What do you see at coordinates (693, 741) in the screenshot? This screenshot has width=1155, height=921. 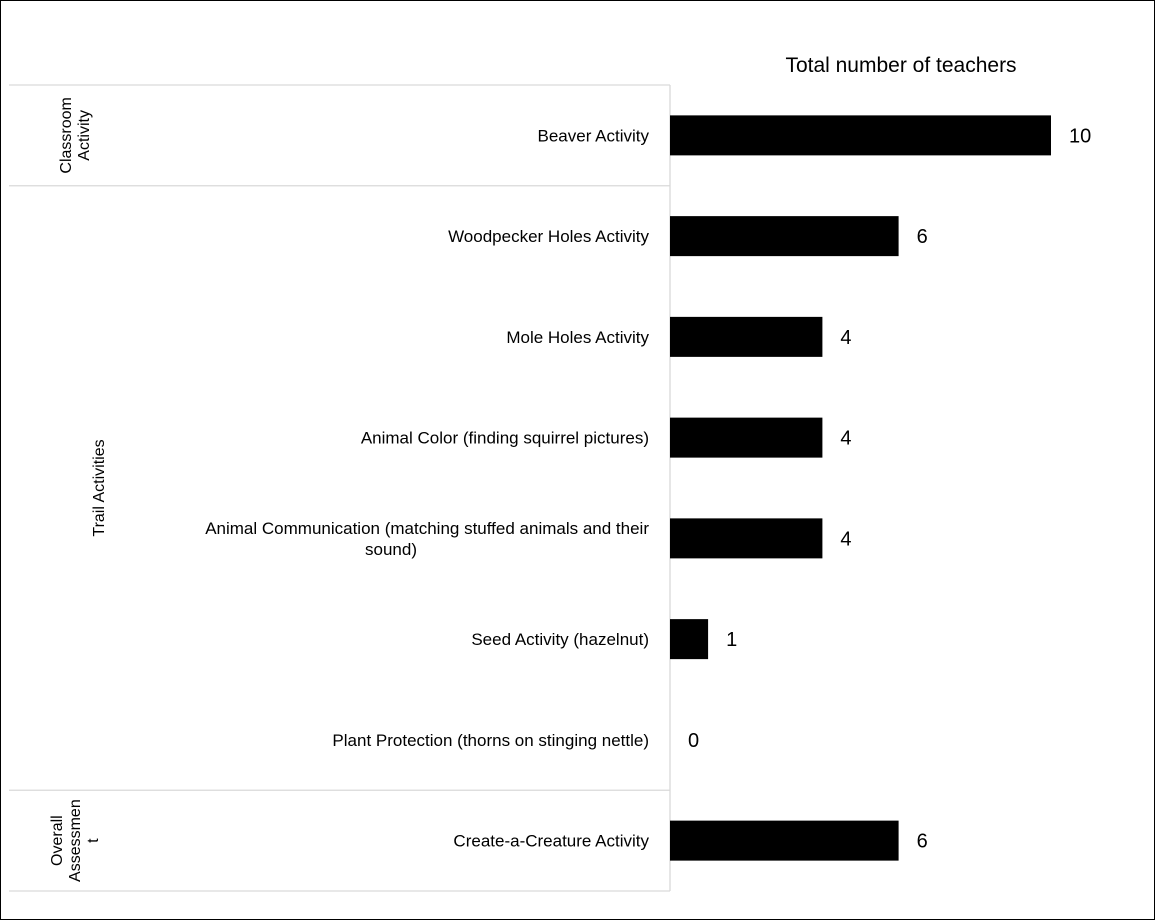 I see `data-label: 0` at bounding box center [693, 741].